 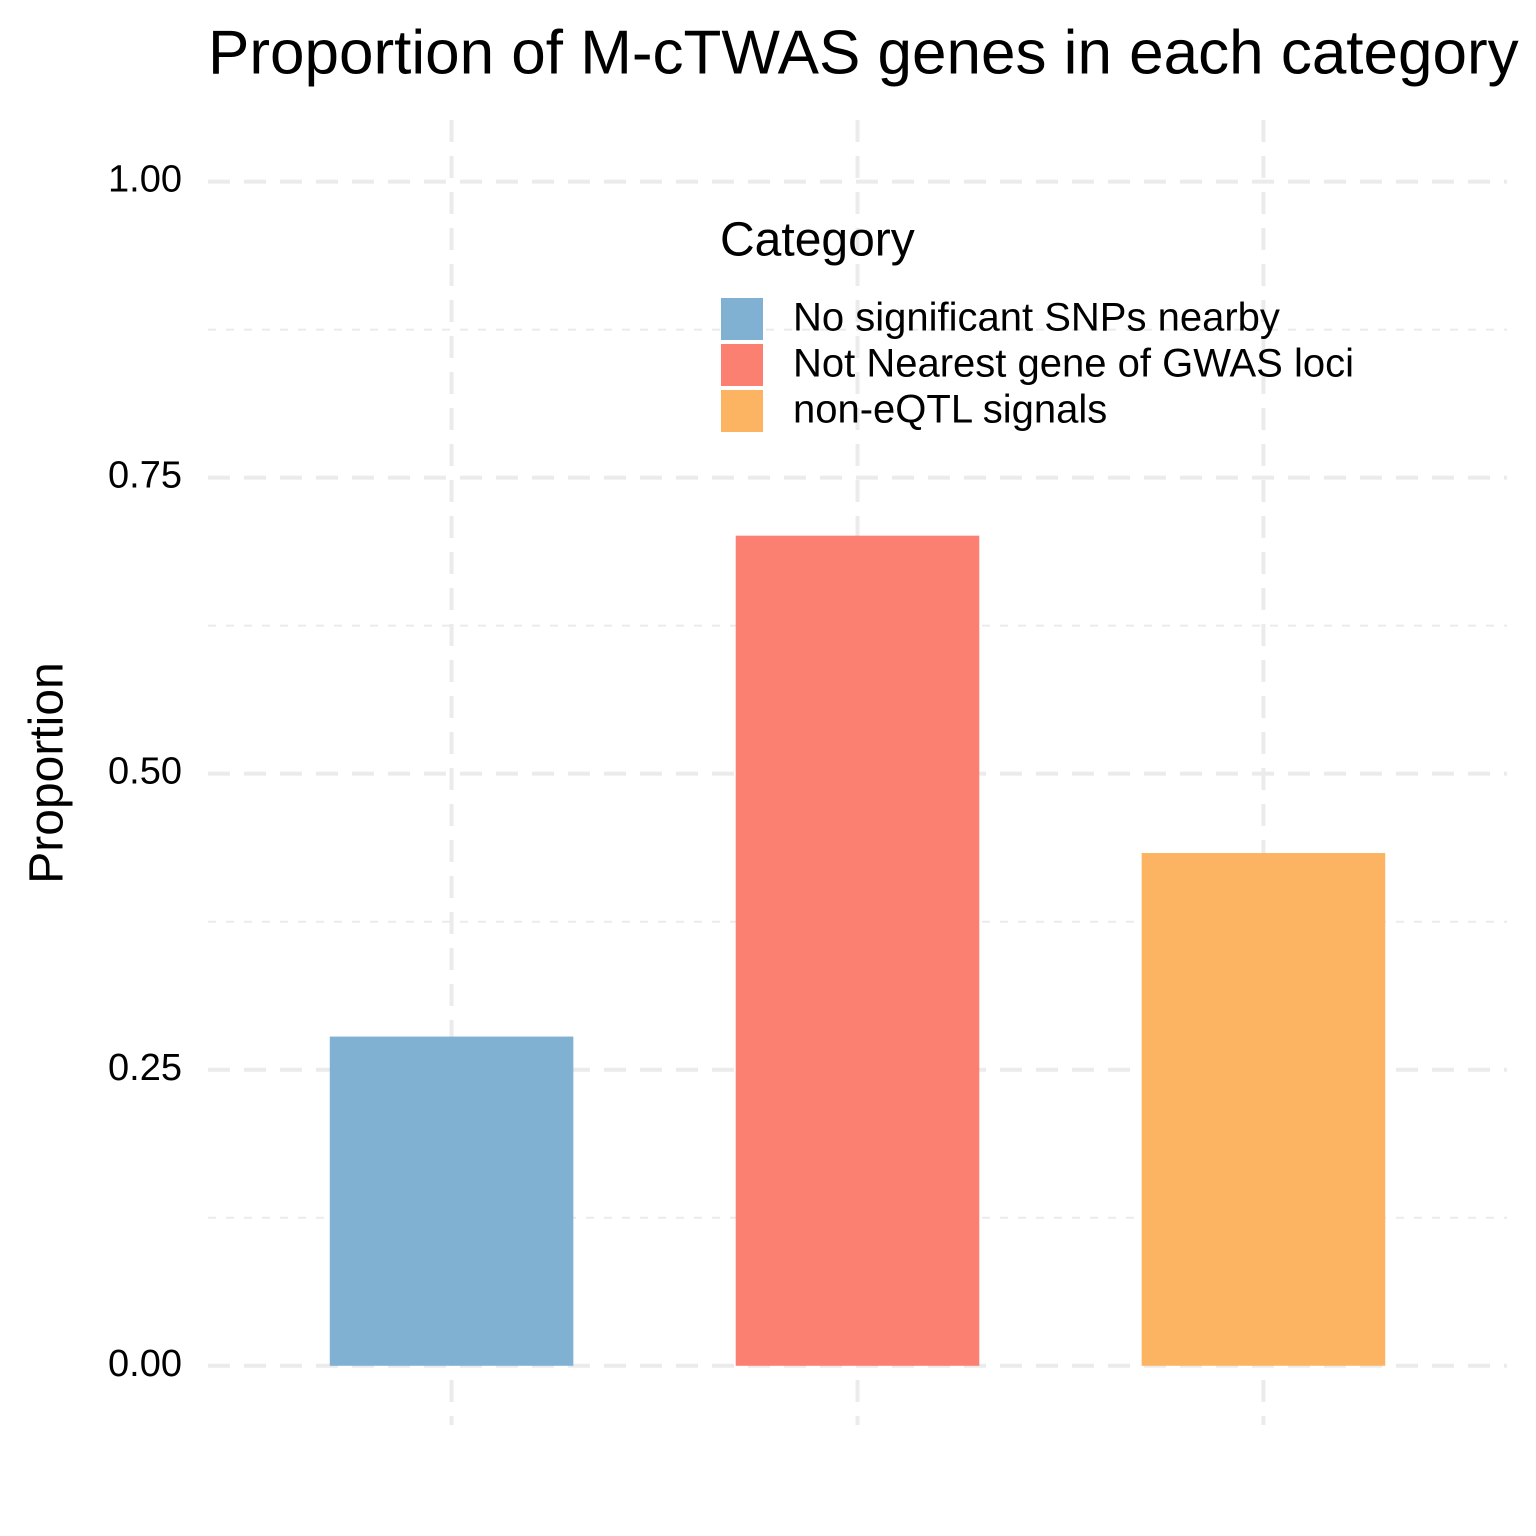 What do you see at coordinates (145, 1364) in the screenshot?
I see `y-tick-label: 0.00` at bounding box center [145, 1364].